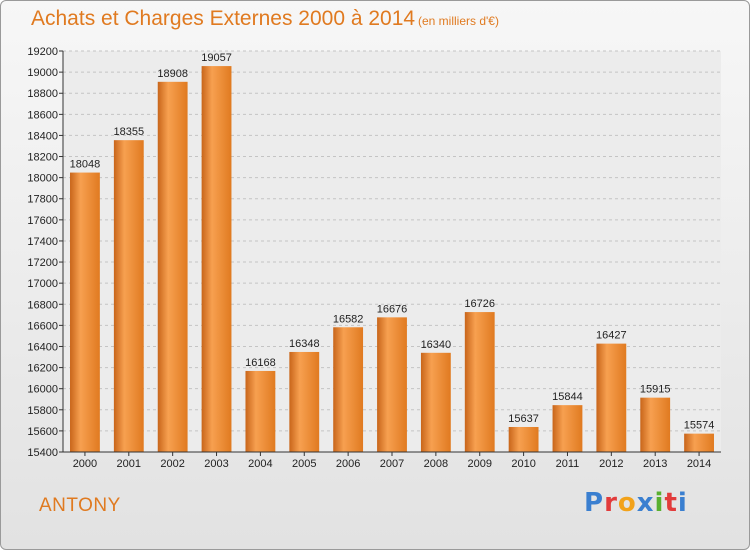 Image resolution: width=750 pixels, height=550 pixels. Describe the element at coordinates (223, 18) in the screenshot. I see `chart-title: Achats et Charges Externes 2000 à 2014` at that location.